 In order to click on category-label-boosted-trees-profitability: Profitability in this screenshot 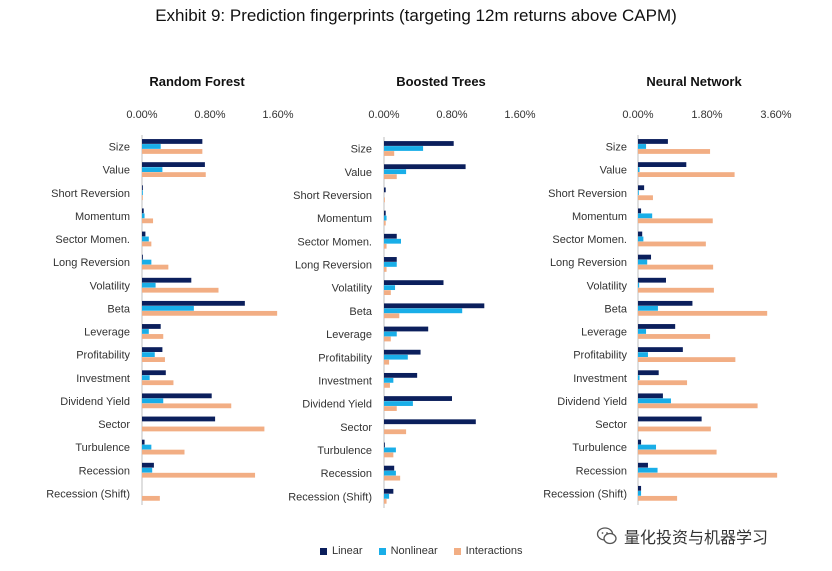, I will do `click(345, 358)`.